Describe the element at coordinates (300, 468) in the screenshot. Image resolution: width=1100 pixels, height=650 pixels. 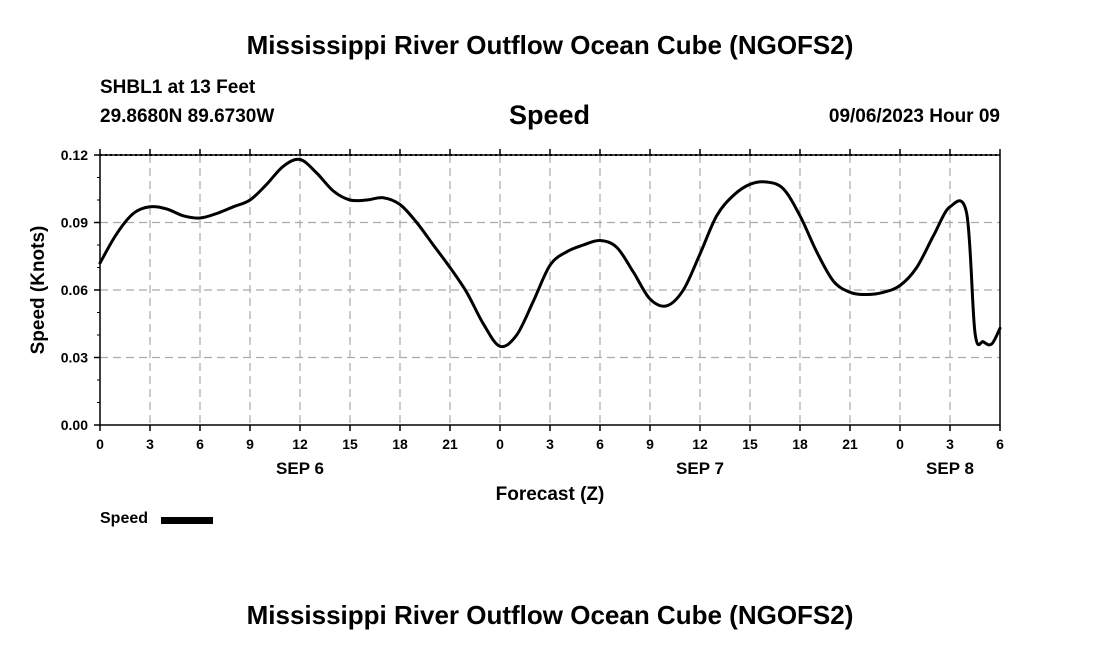
I see `date-label: SEP 6` at that location.